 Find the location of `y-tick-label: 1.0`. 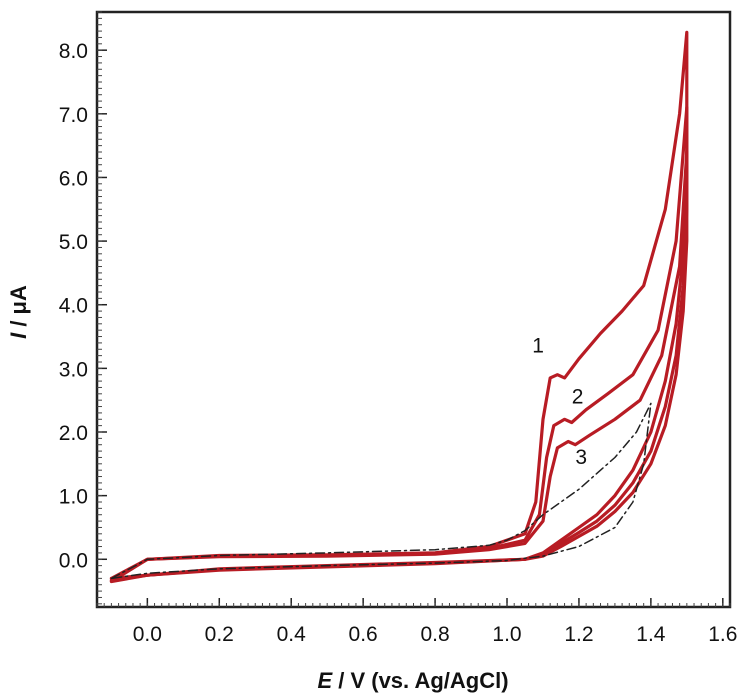

y-tick-label: 1.0 is located at coordinates (73, 497).